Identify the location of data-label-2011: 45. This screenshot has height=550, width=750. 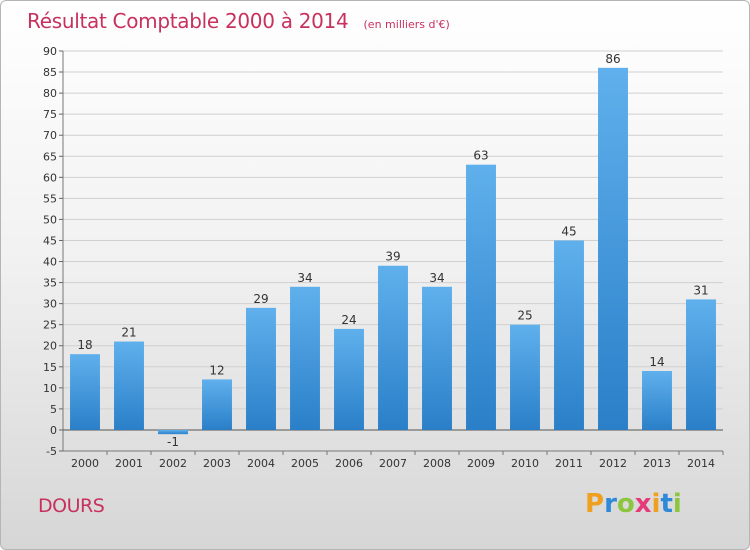
(568, 231).